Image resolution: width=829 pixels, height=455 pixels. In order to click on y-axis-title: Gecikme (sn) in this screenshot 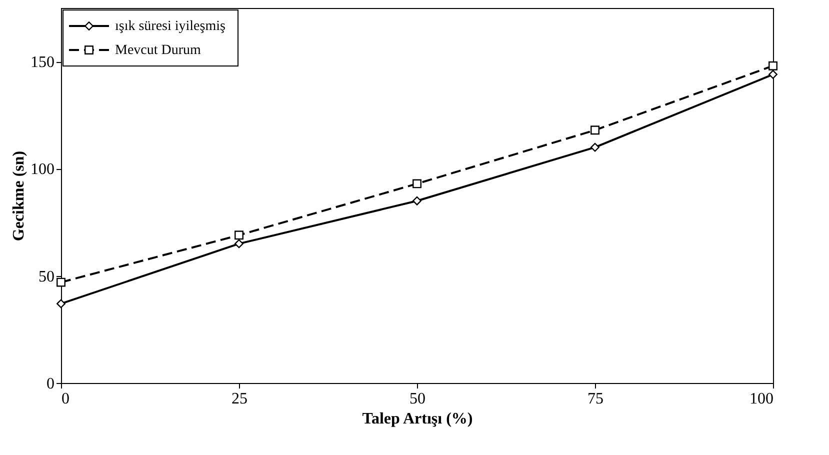, I will do `click(19, 196)`.